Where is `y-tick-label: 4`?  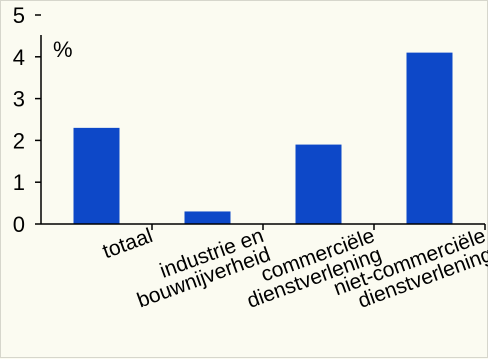 y-tick-label: 4 is located at coordinates (19, 57).